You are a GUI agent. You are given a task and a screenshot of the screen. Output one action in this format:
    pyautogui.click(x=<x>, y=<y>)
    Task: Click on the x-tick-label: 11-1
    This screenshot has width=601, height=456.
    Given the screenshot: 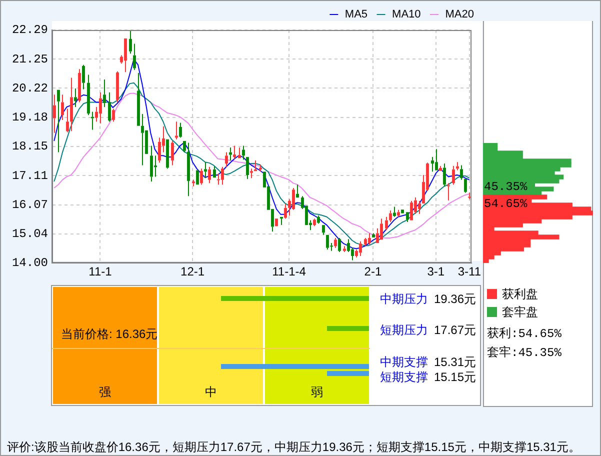 What is the action you would take?
    pyautogui.click(x=100, y=271)
    